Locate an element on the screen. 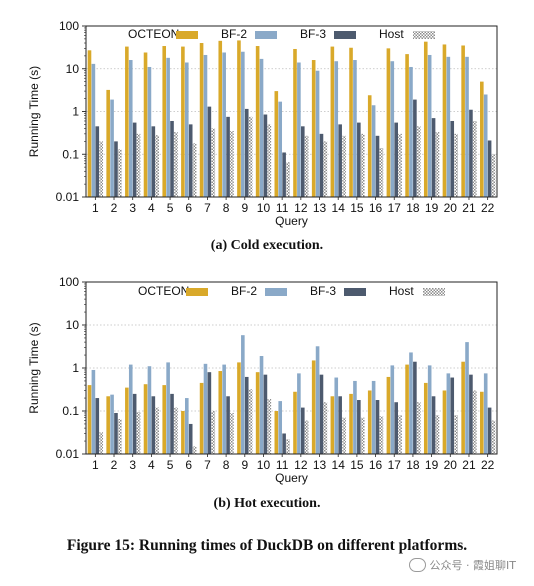 This screenshot has height=586, width=534. bar-octeon-q18 is located at coordinates (407, 125).